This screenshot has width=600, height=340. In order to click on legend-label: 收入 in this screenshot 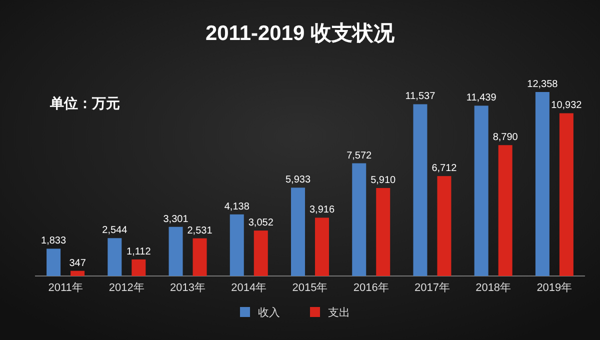, I will do `click(269, 312)`.